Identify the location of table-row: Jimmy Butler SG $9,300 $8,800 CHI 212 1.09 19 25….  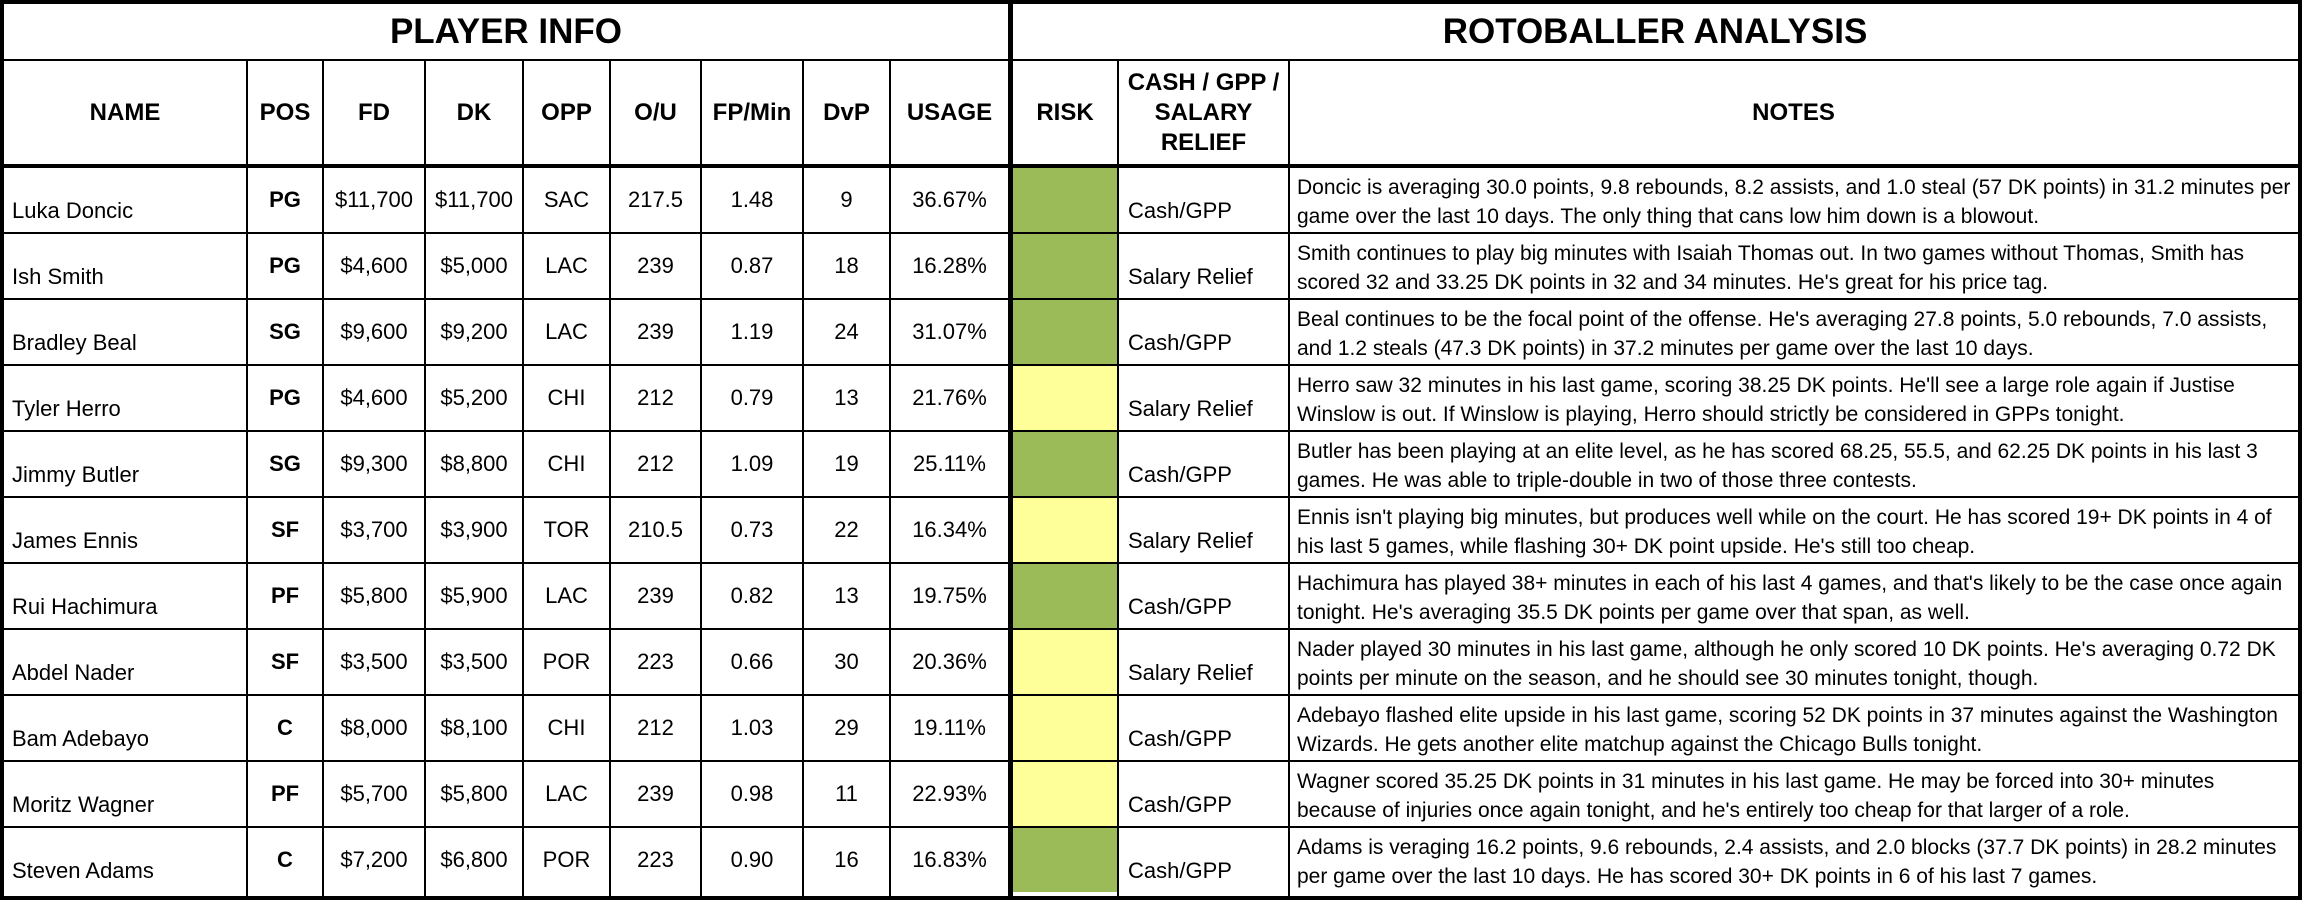
(1151, 464).